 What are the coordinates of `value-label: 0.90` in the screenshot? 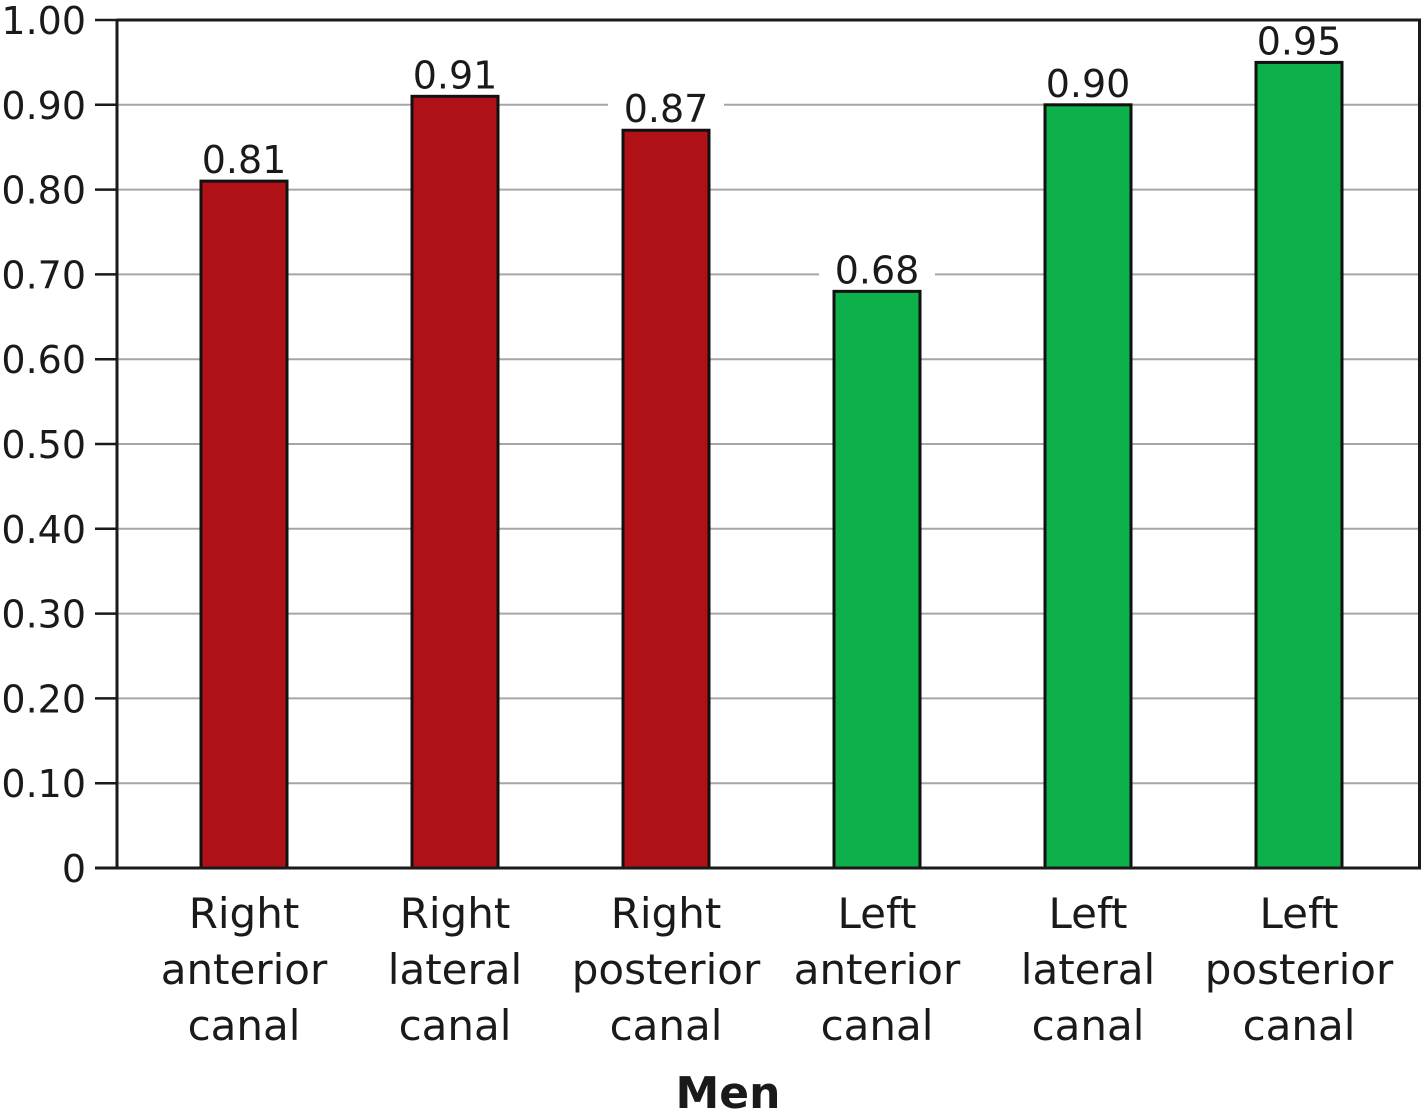 It's located at (1088, 84).